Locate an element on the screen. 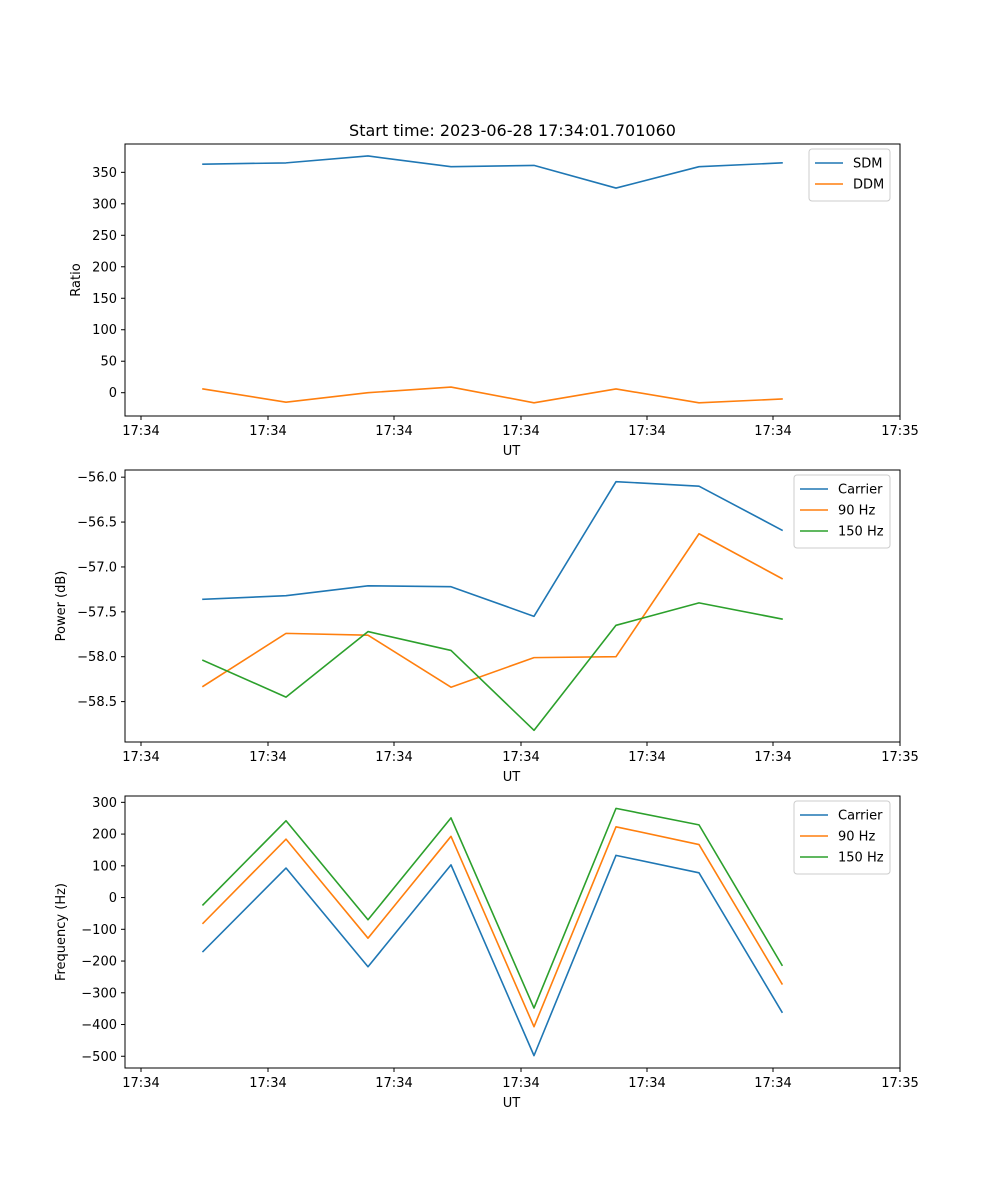 This screenshot has height=1200, width=1000. y-tick-label: −57.0 is located at coordinates (97, 567).